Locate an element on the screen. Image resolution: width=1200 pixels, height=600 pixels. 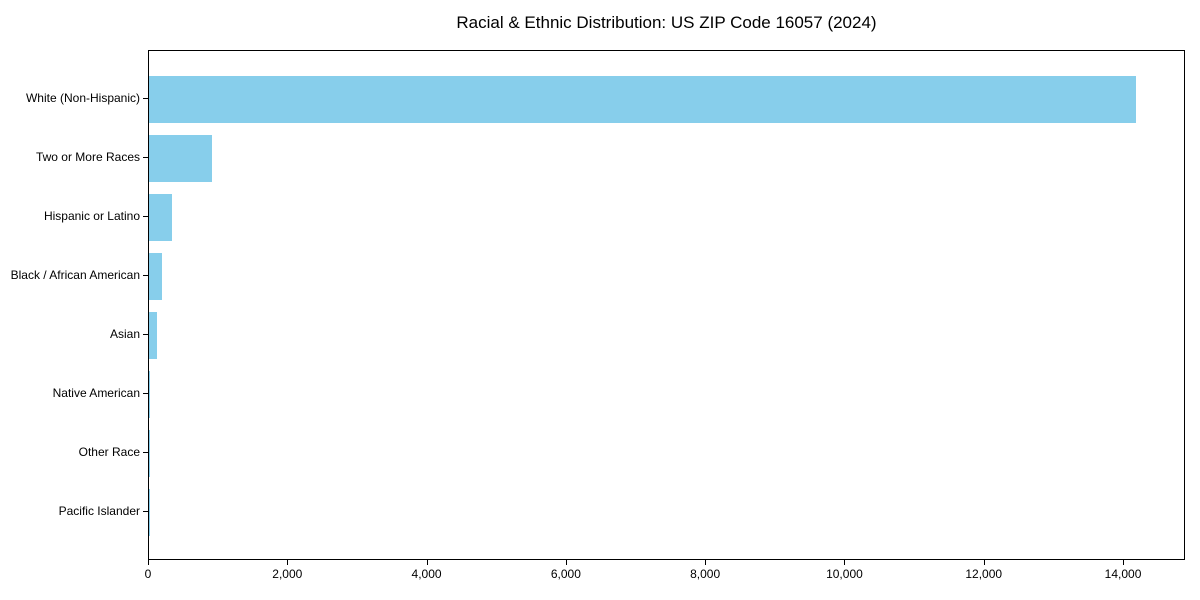
bar-white-non-hispanic is located at coordinates (643, 99).